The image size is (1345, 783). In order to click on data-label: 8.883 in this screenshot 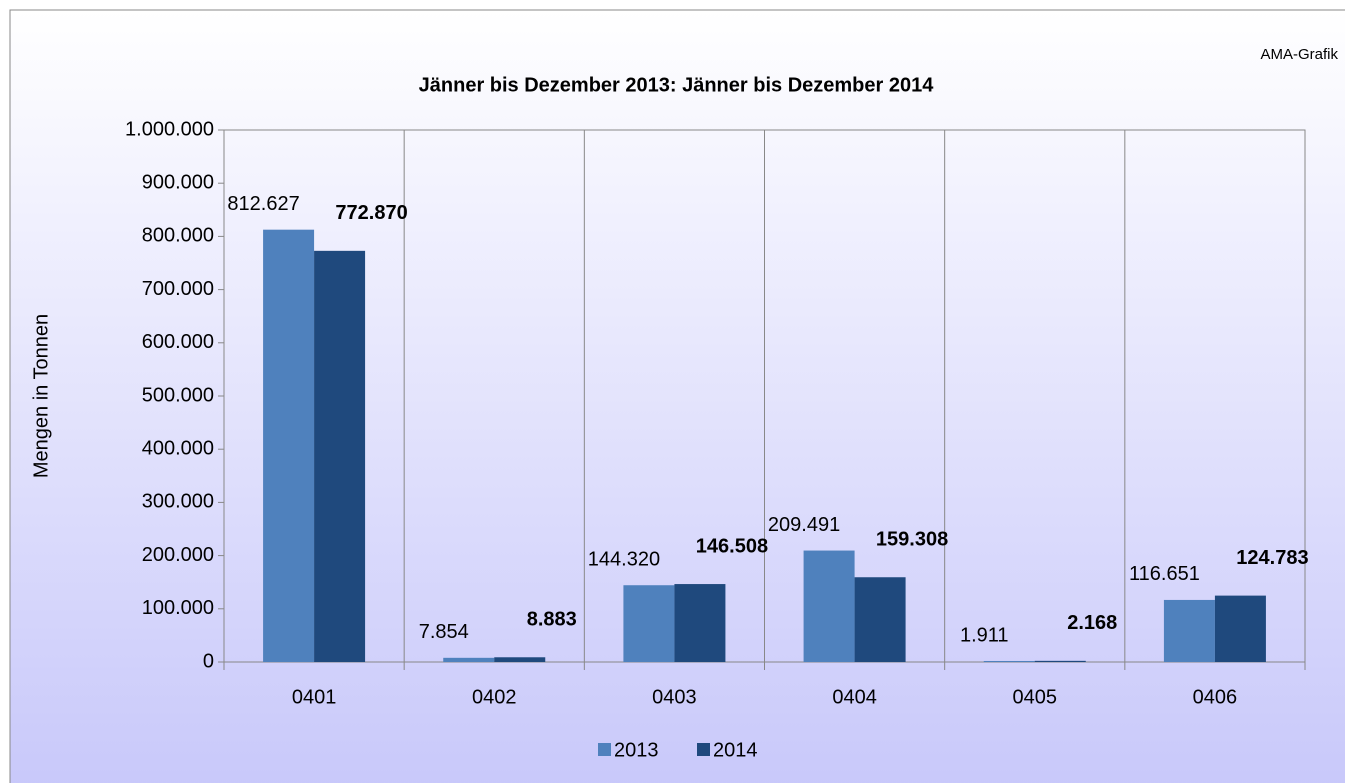, I will do `click(552, 620)`.